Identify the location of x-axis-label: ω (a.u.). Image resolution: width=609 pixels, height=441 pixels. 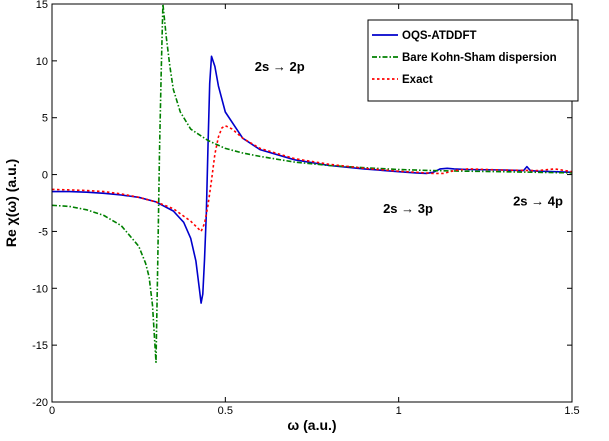
(311, 425).